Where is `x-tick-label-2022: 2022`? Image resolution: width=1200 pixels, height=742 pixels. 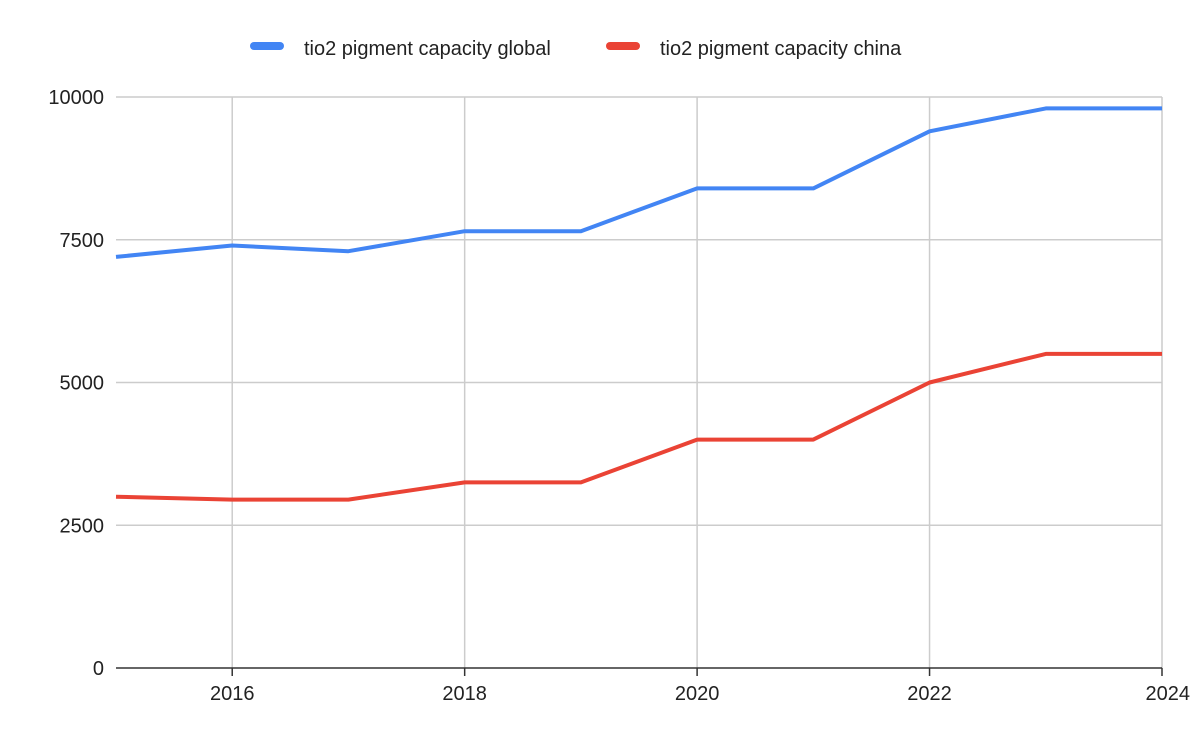
x-tick-label-2022: 2022 is located at coordinates (929, 694).